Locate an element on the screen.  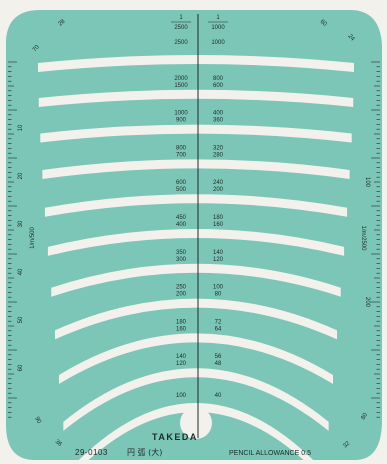
arc-label-left: 700 is located at coordinates (181, 155).